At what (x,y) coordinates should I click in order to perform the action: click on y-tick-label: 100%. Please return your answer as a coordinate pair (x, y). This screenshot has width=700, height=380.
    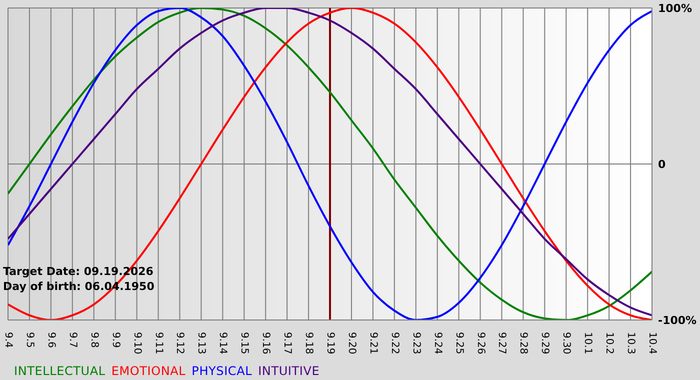
    Looking at the image, I should click on (675, 8).